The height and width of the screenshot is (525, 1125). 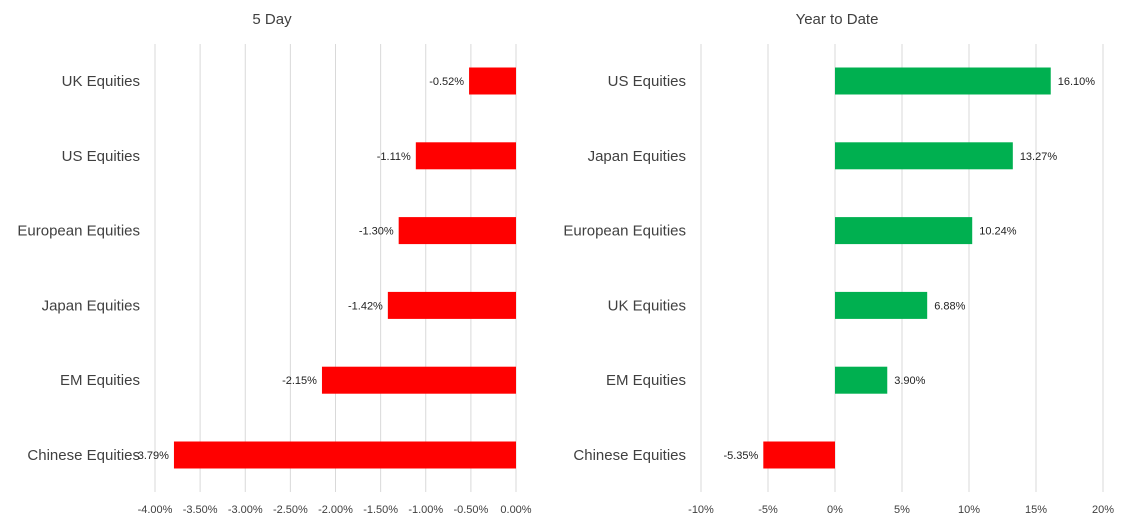 I want to click on five-day-category-label: Japan Equities, so click(x=91, y=305).